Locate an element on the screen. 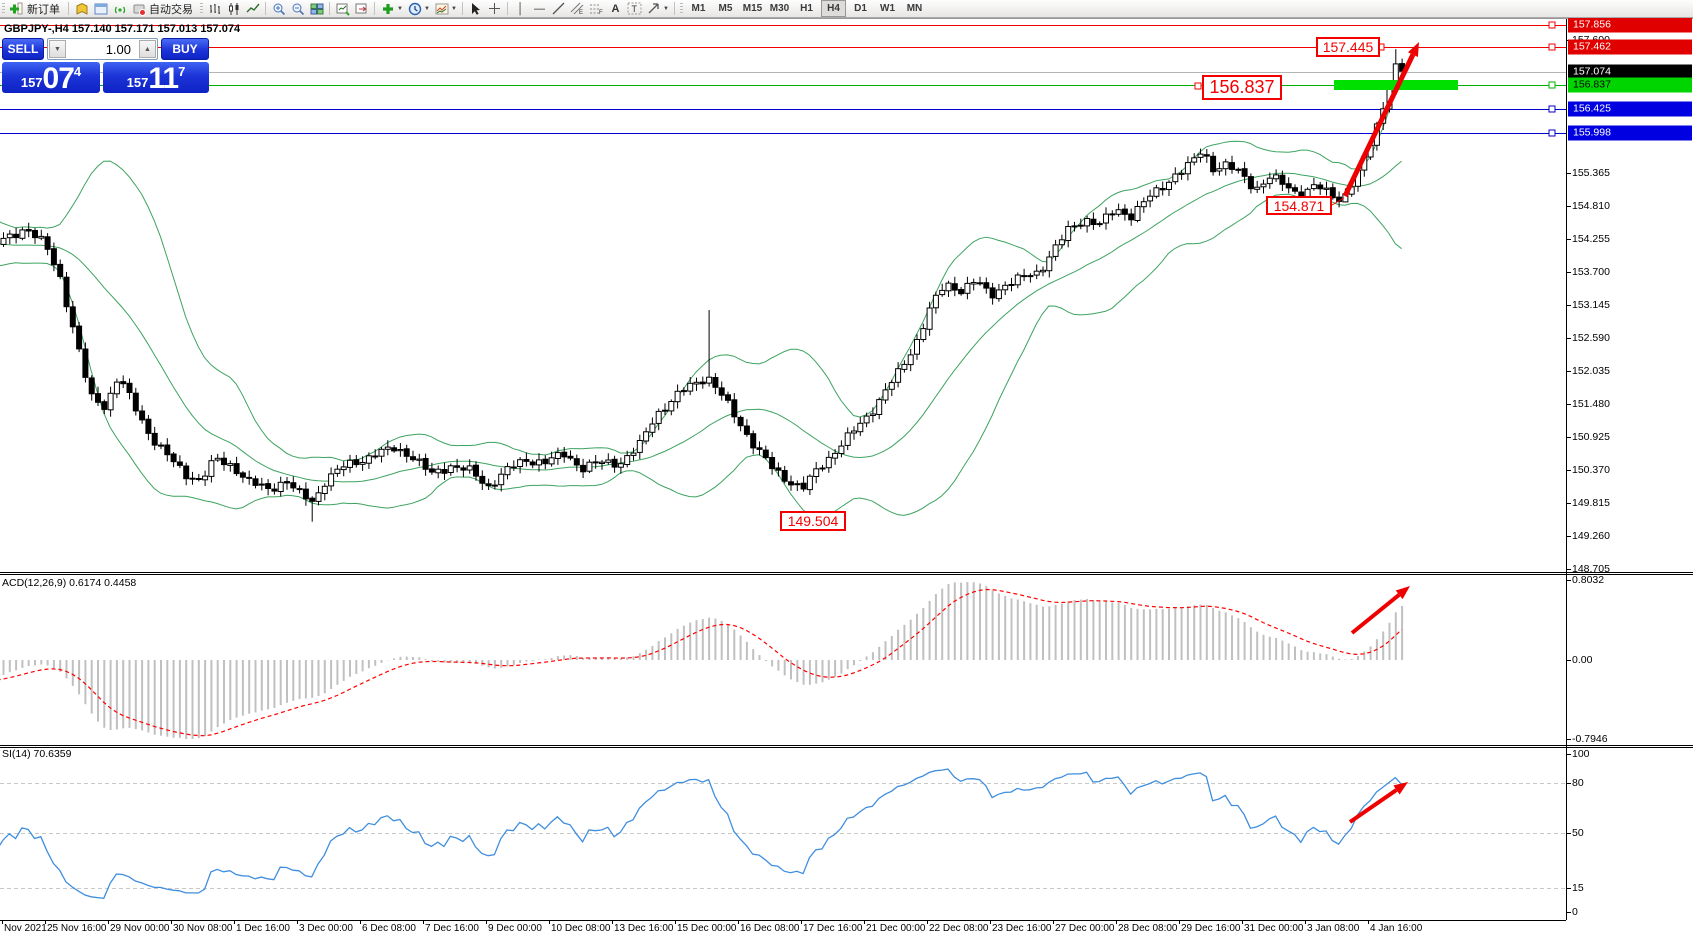 This screenshot has height=939, width=1693. sell-price: 157 07 4 is located at coordinates (51, 78).